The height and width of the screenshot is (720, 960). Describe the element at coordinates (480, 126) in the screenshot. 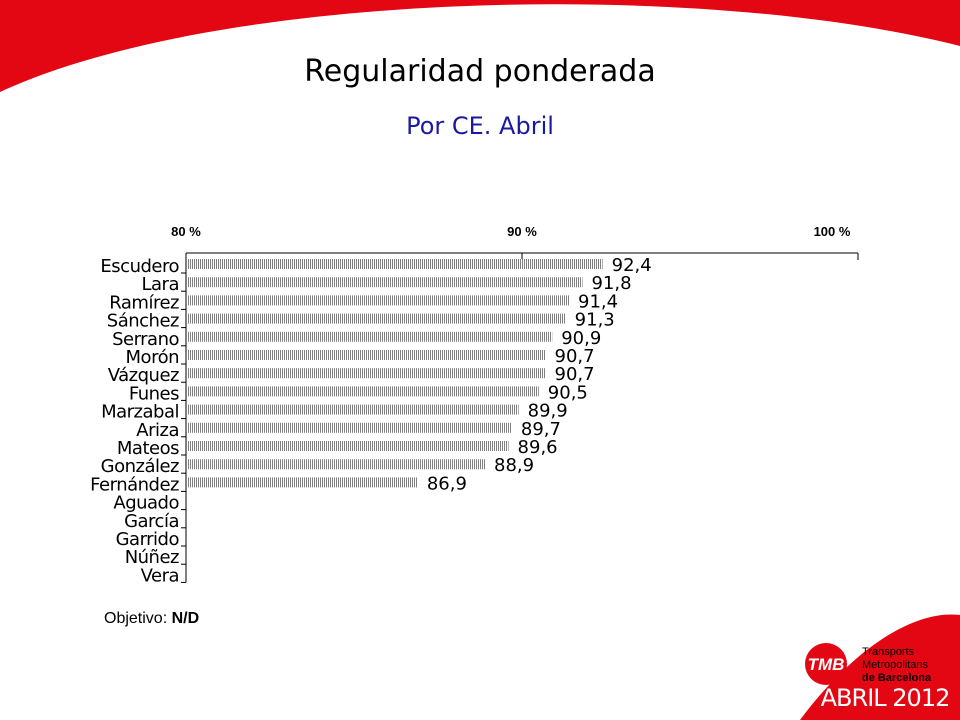

I see `slide-subtitle: Por CE. Abril` at that location.